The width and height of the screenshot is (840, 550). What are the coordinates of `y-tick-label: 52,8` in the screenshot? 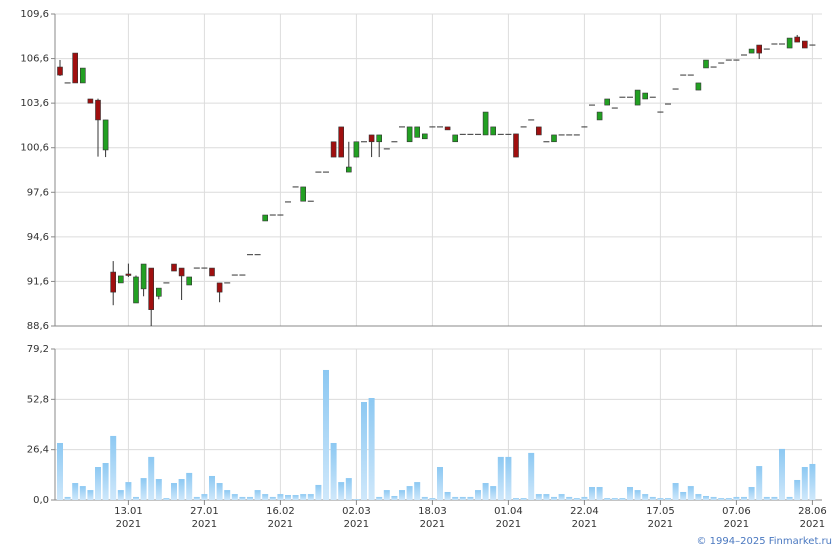 It's located at (38, 399).